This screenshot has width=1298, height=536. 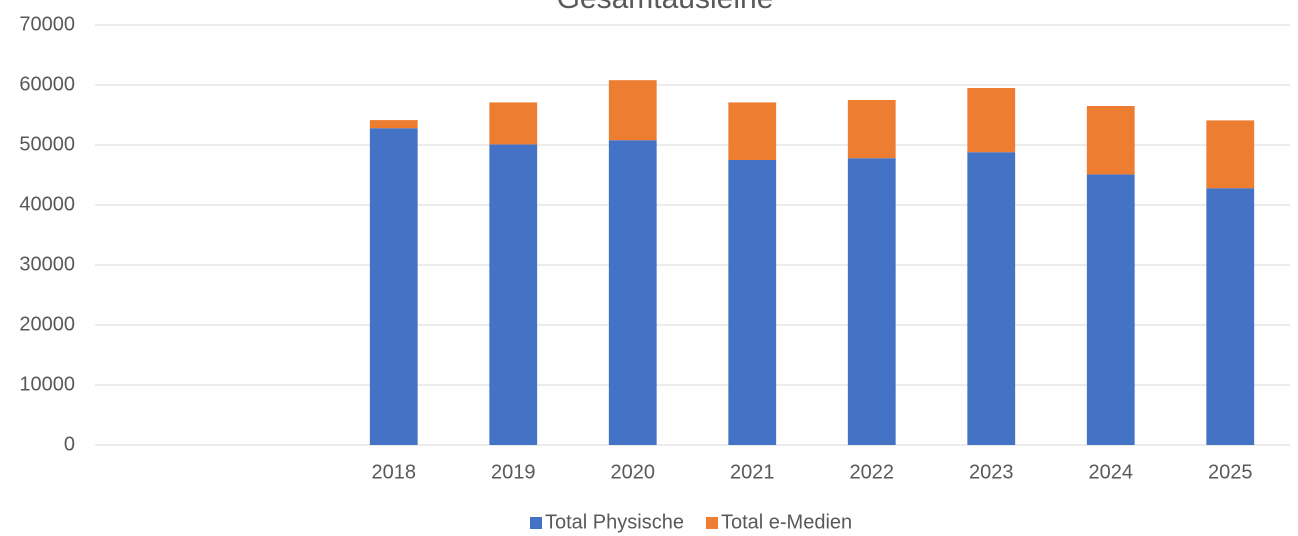 I want to click on x-tick-label: 2021, so click(x=752, y=472).